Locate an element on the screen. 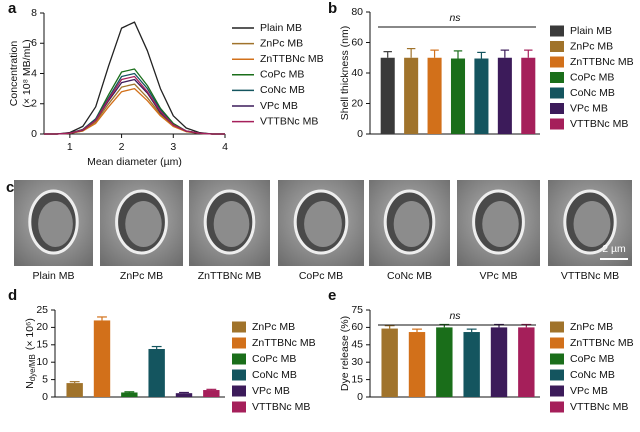 This screenshot has width=640, height=432. x-tick-label: 2 is located at coordinates (122, 147).